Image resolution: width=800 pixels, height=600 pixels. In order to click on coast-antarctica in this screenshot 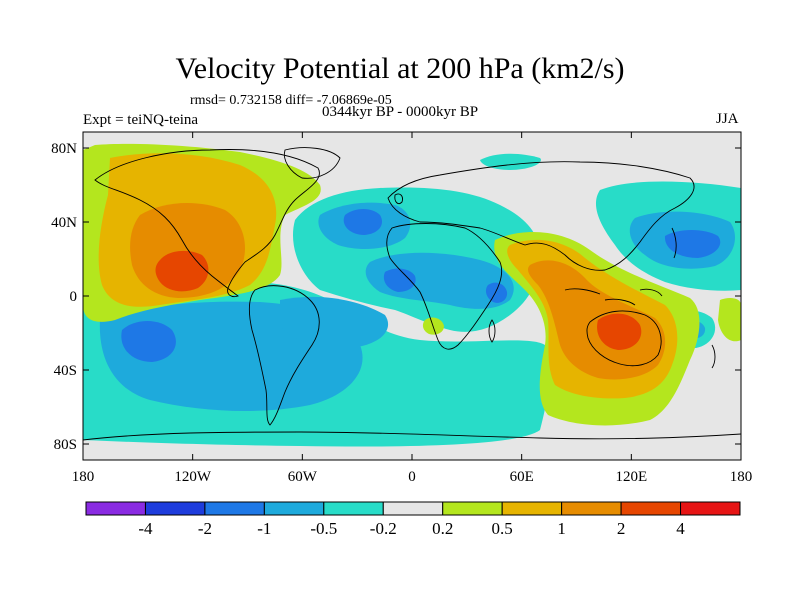, I will do `click(412, 436)`.